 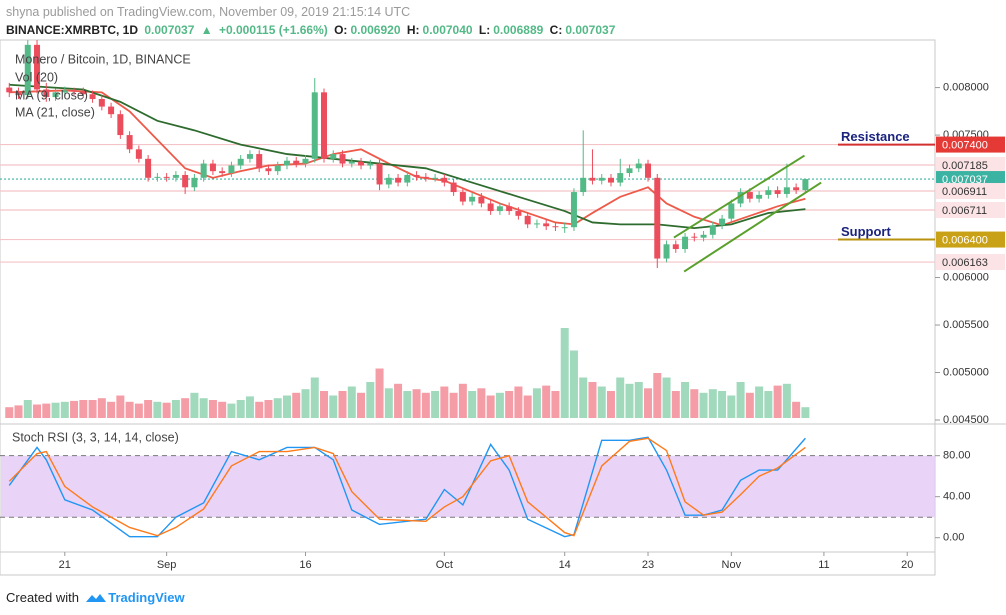 I want to click on x-tick-label: 11, so click(x=823, y=565).